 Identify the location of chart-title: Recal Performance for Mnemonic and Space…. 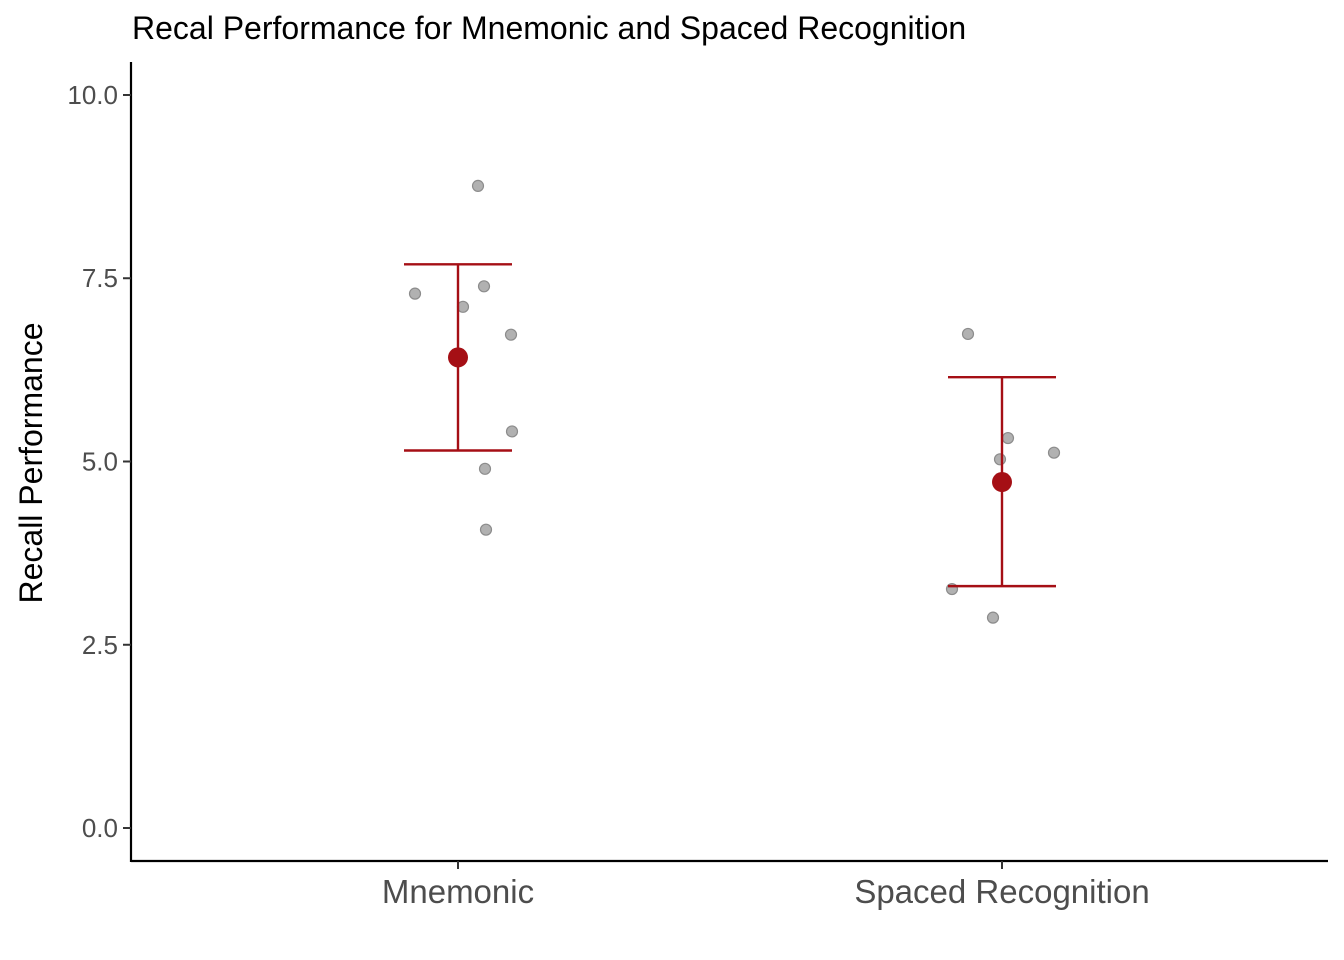
(549, 28).